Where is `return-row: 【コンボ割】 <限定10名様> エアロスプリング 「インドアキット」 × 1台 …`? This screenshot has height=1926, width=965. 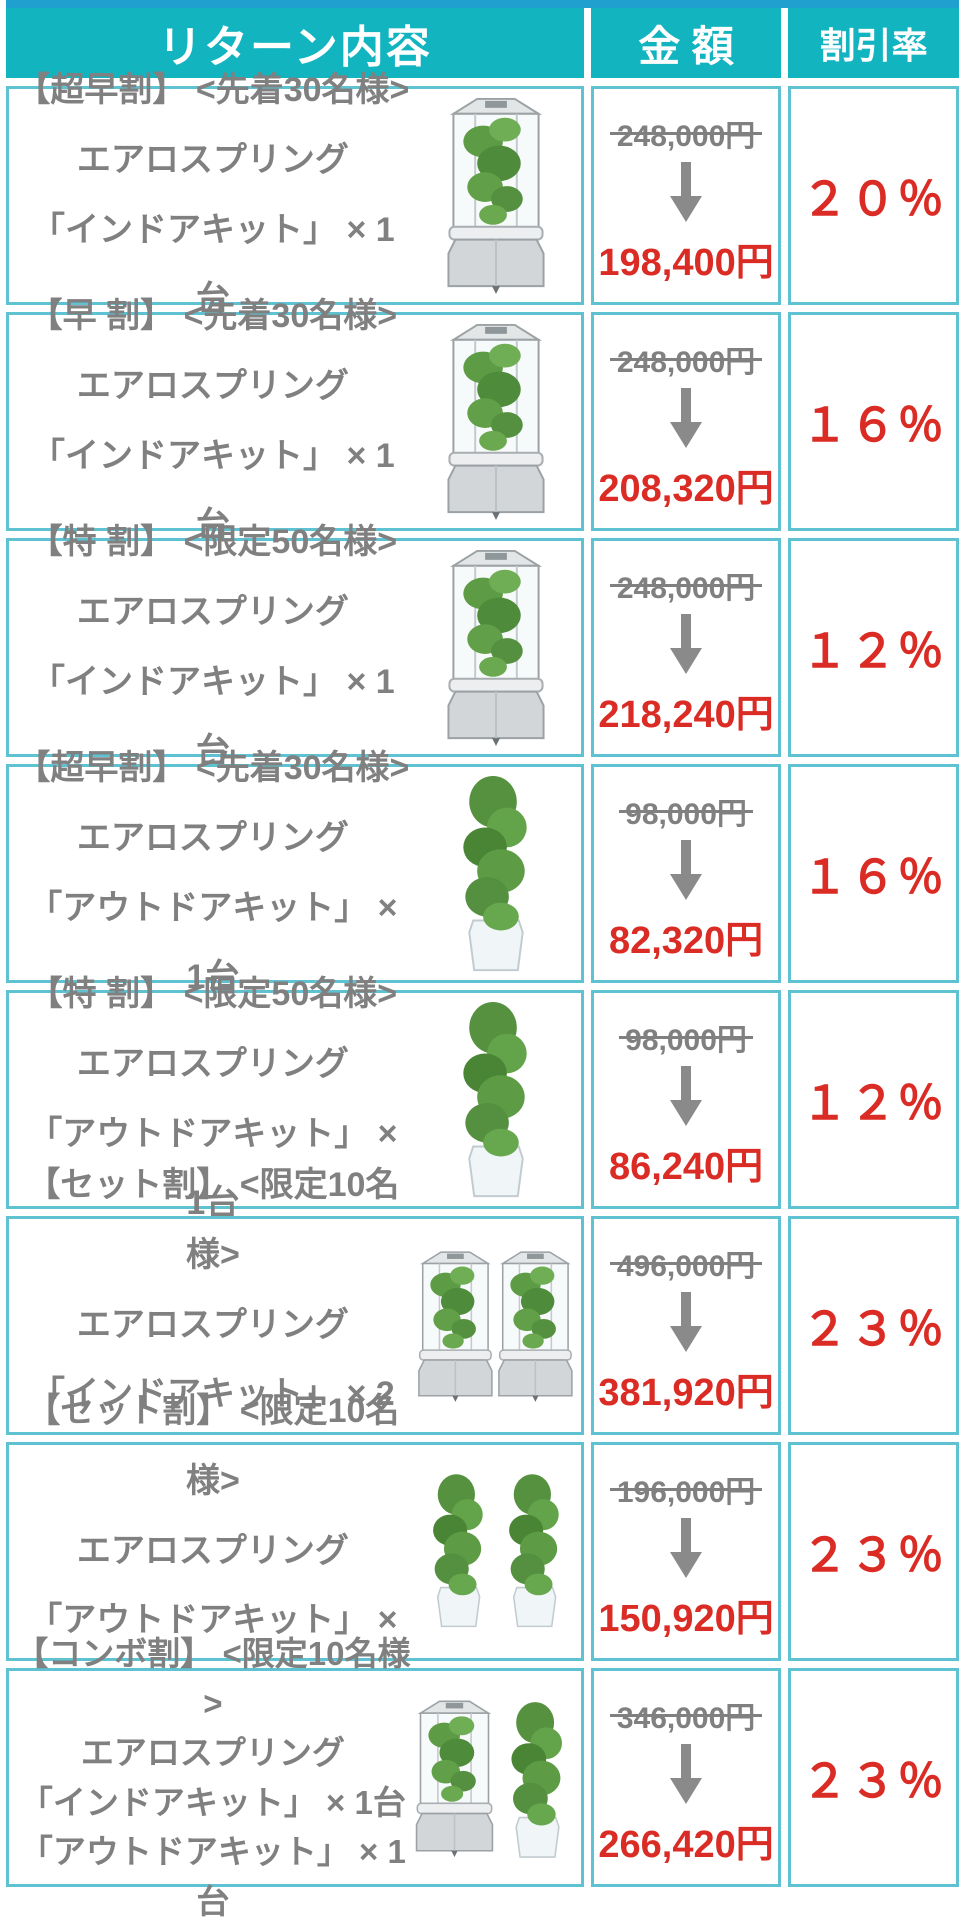
return-row: 【コンボ割】 <限定10名様> エアロスプリング 「インドアキット」 × 1台 … is located at coordinates (482, 1777).